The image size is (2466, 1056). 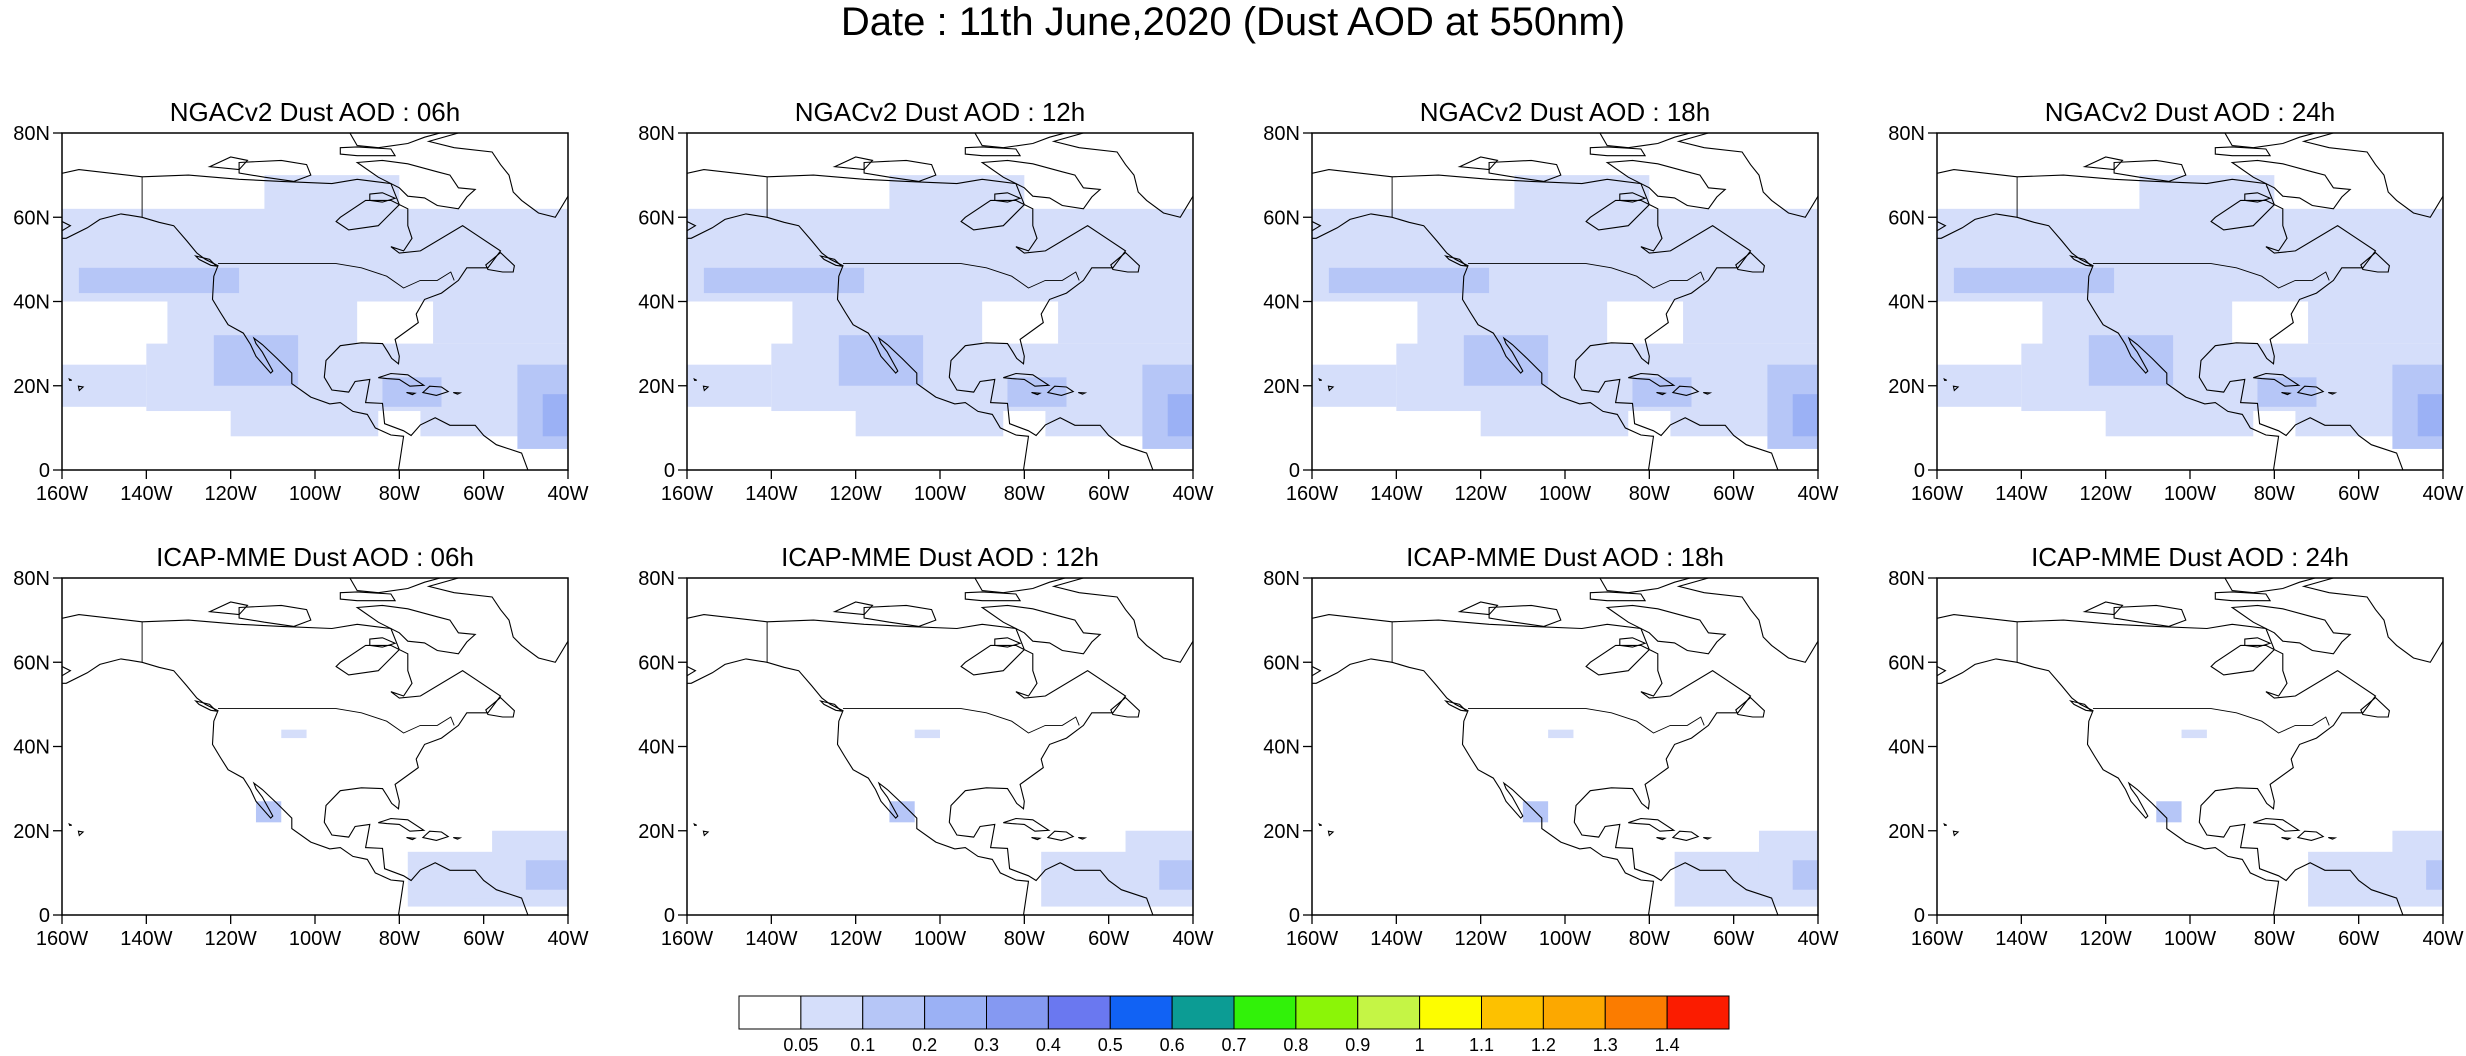 I want to click on panel-title: ICAP-MME Dust AOD : 24h, so click(x=2190, y=557).